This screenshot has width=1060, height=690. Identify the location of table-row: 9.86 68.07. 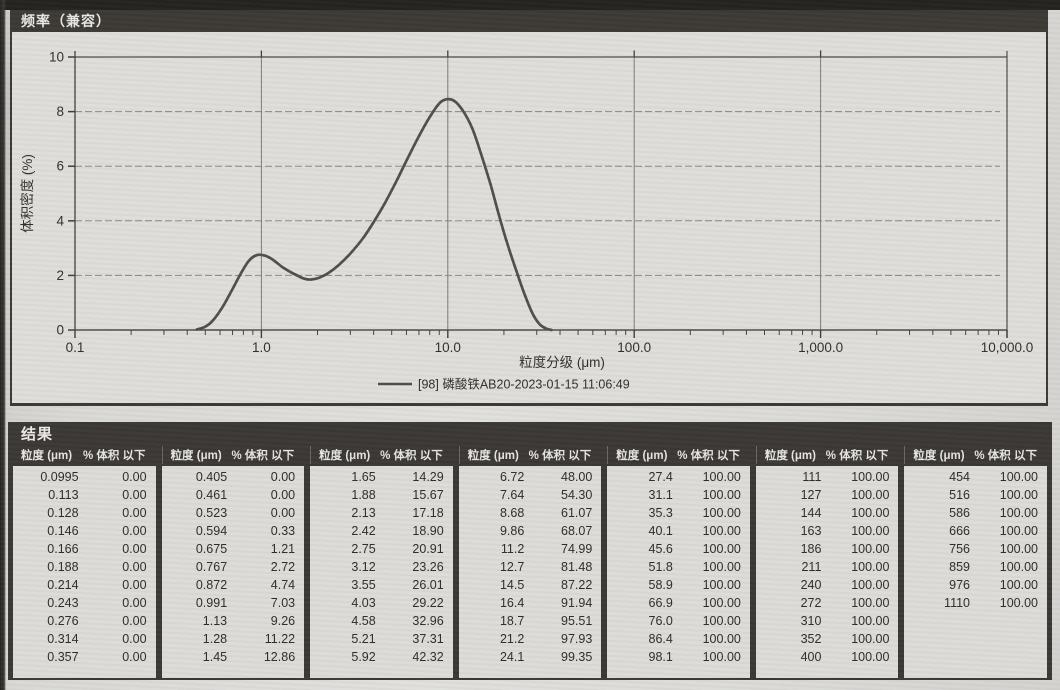
(530, 531).